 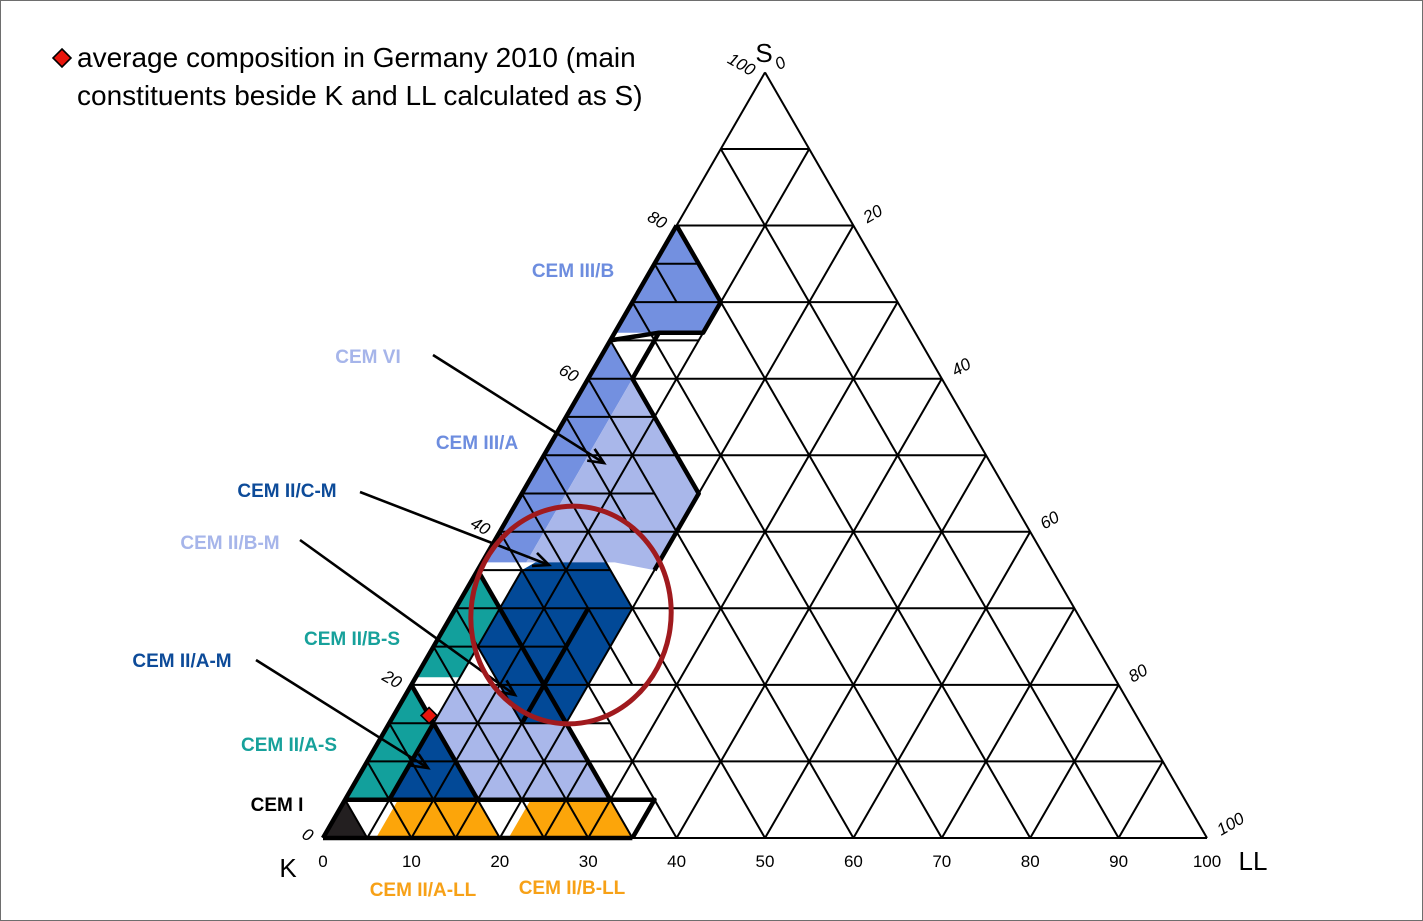 What do you see at coordinates (763, 53) in the screenshot?
I see `vertex-label-s: S` at bounding box center [763, 53].